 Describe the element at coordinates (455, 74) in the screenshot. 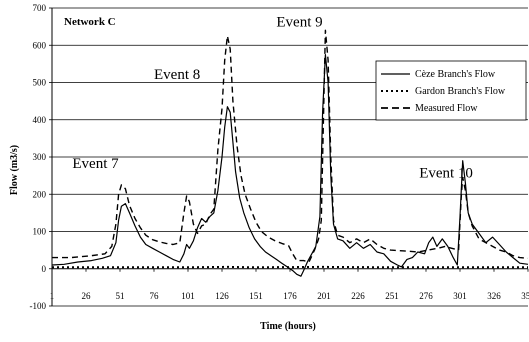

I see `legend-label-ceze: Cèze Branch's Flow` at that location.